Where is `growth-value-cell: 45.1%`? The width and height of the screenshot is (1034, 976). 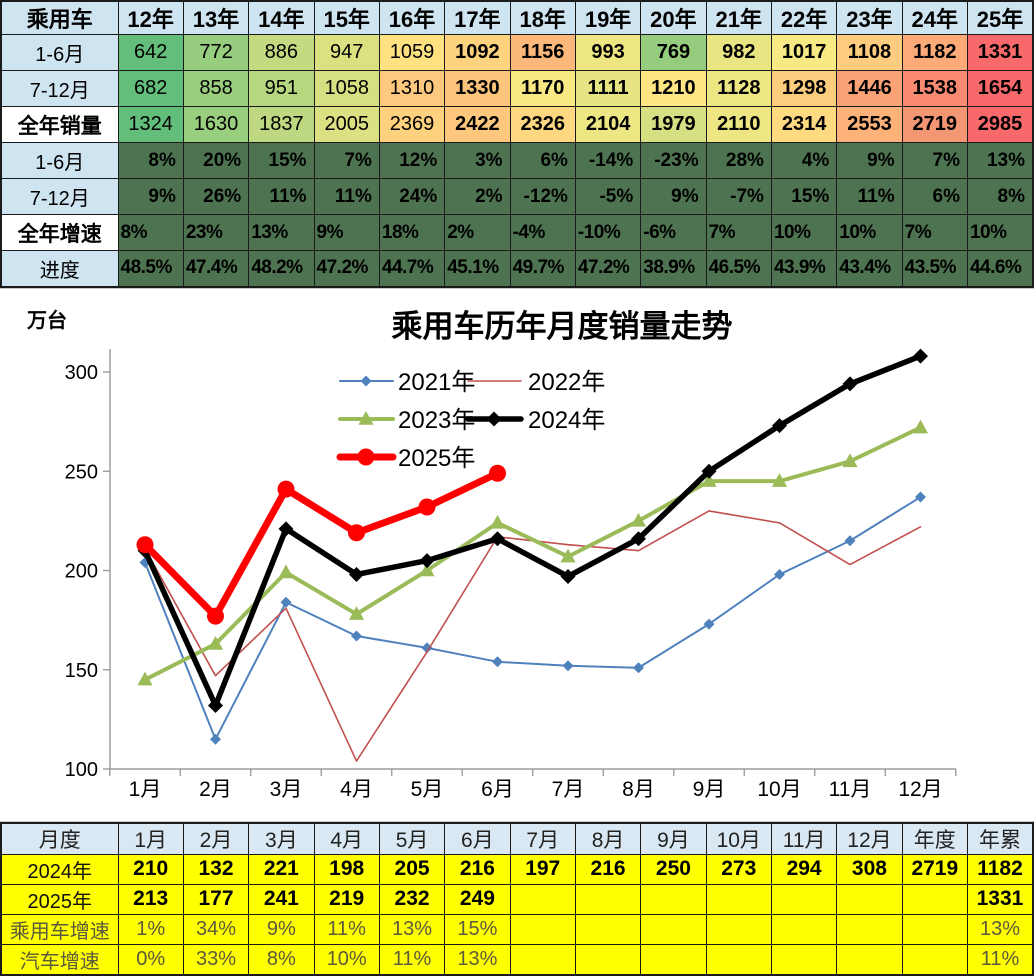 growth-value-cell: 45.1% is located at coordinates (477, 268).